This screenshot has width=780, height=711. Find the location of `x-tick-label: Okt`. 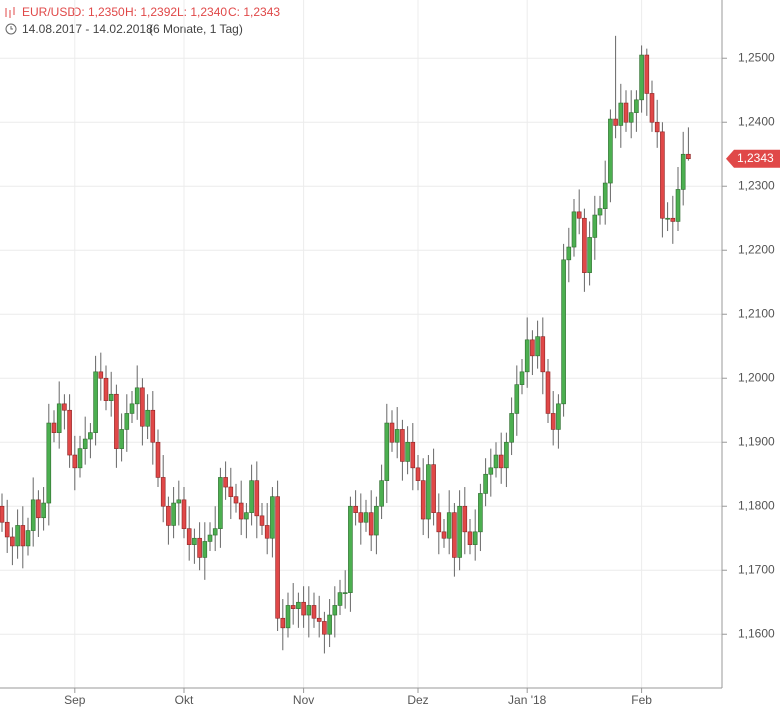

x-tick-label: Okt is located at coordinates (184, 700).